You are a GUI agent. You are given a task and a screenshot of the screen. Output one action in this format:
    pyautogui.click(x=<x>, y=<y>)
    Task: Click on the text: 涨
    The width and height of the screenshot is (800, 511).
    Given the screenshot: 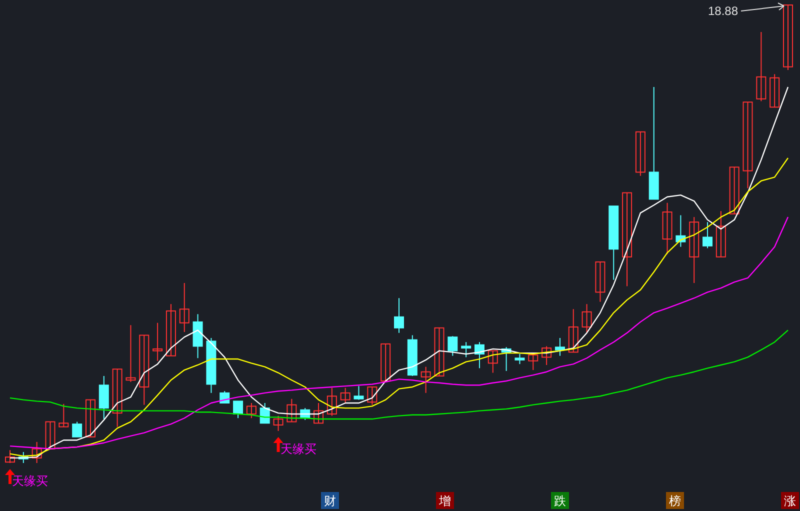 What is the action you would take?
    pyautogui.click(x=790, y=501)
    